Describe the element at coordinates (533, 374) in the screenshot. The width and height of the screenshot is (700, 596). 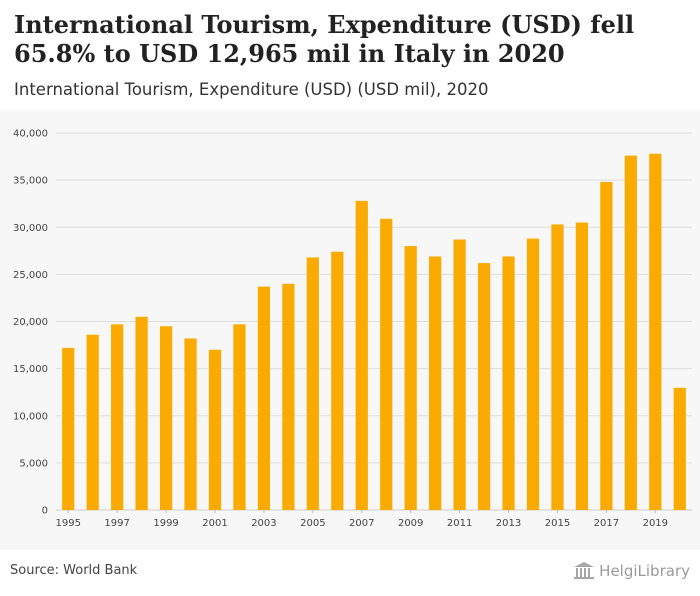
I see `bar-2014` at that location.